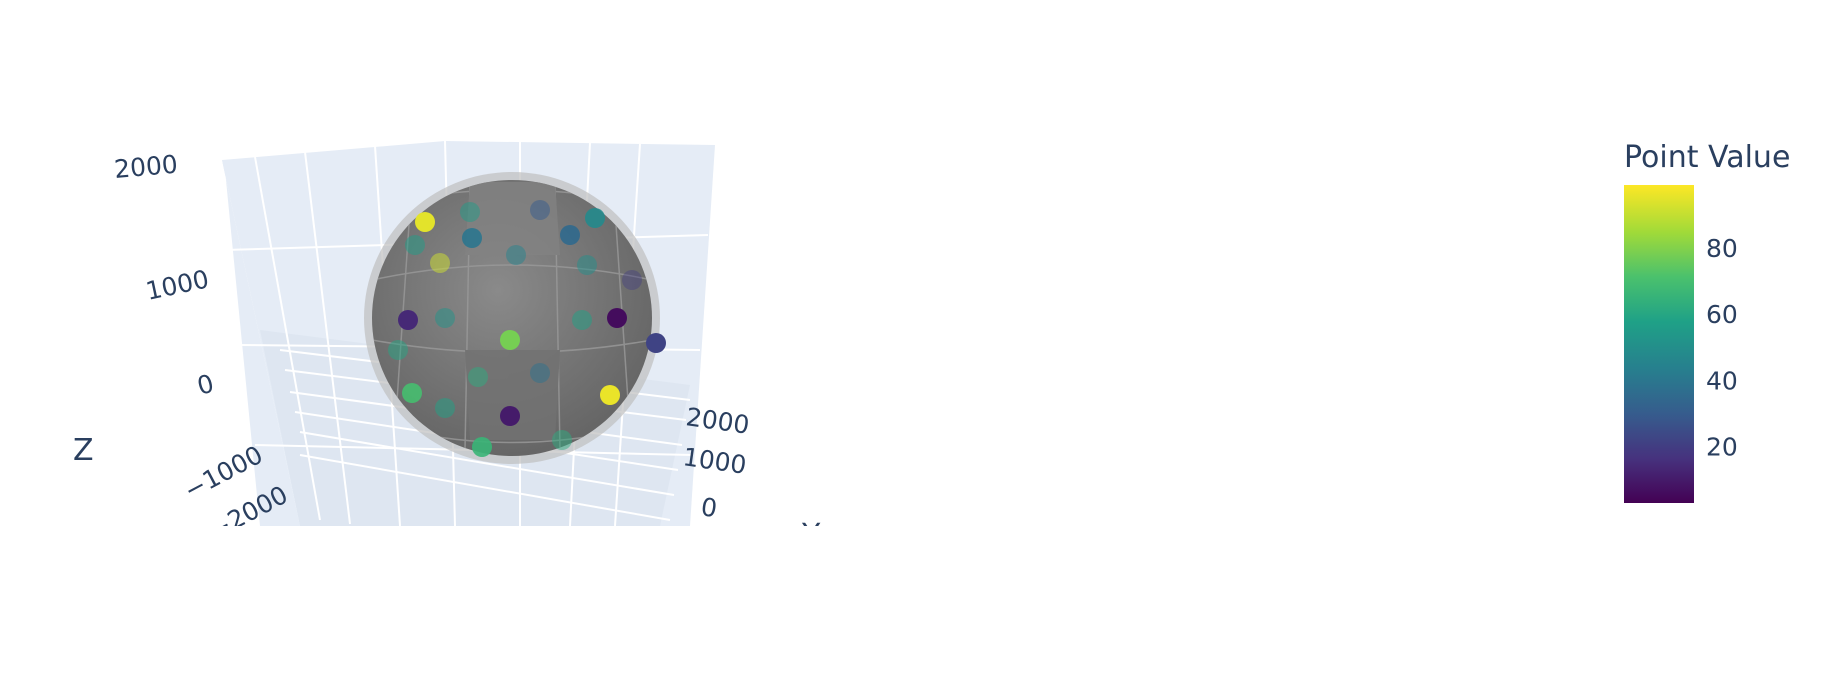  What do you see at coordinates (1722, 348) in the screenshot?
I see `colorbar-ticks: 20 40 60 80` at bounding box center [1722, 348].